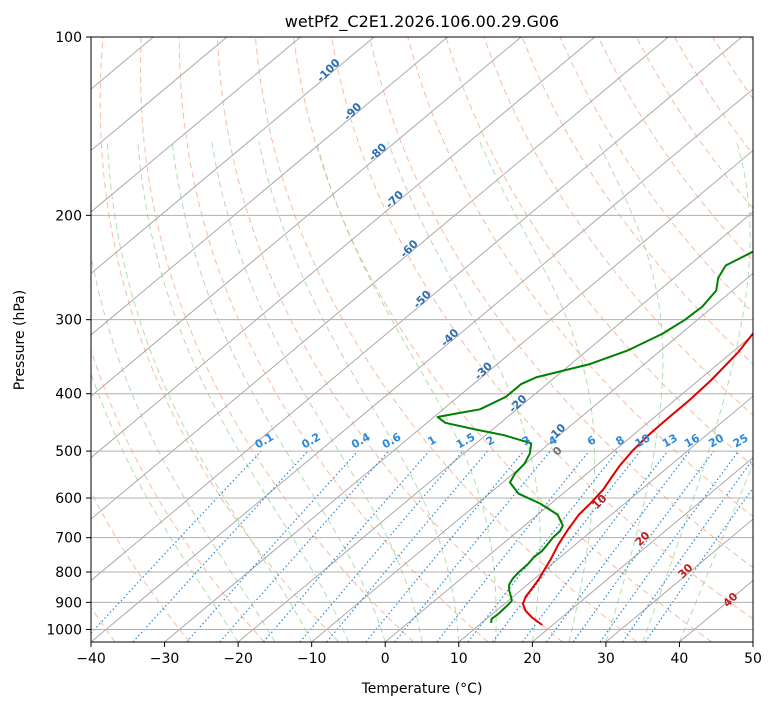 This screenshot has width=775, height=708. What do you see at coordinates (731, 600) in the screenshot?
I see `moist-adiabat-label: 40` at bounding box center [731, 600].